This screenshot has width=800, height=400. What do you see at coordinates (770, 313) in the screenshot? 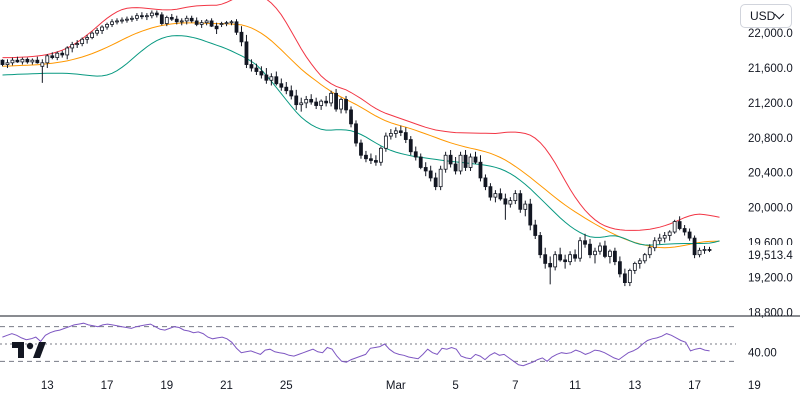
I see `price-tick-label: 18,800.0` at bounding box center [770, 313].